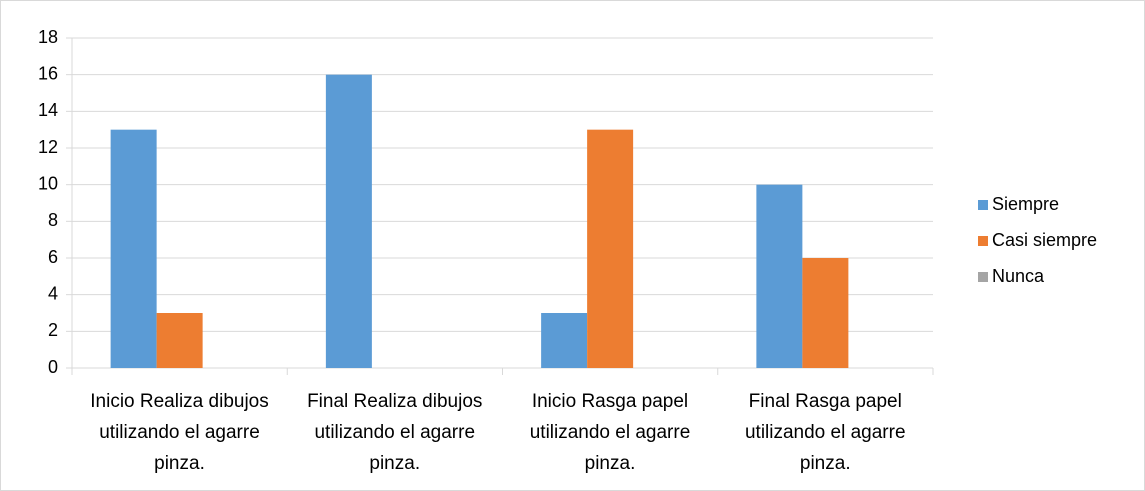 This screenshot has height=491, width=1145. What do you see at coordinates (53, 293) in the screenshot?
I see `y-tick-label: 4` at bounding box center [53, 293].